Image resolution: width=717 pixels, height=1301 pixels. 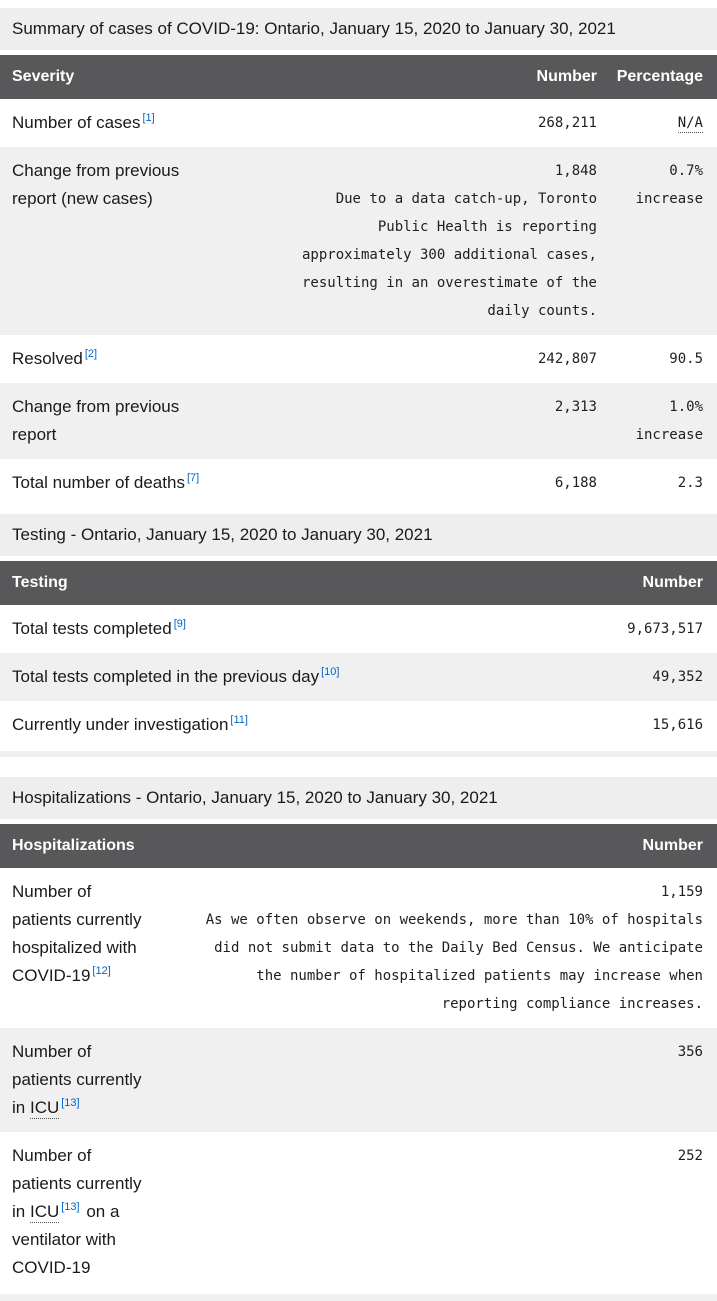 I want to click on row-label: Total number of deaths [7], so click(x=140, y=483).